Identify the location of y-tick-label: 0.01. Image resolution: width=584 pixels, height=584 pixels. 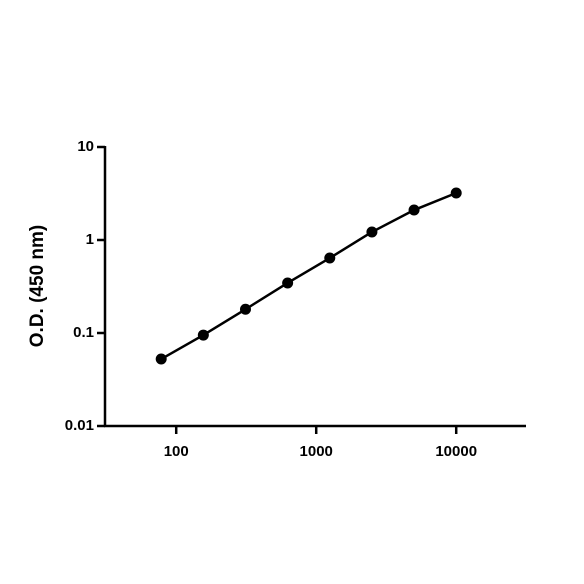
(79, 425).